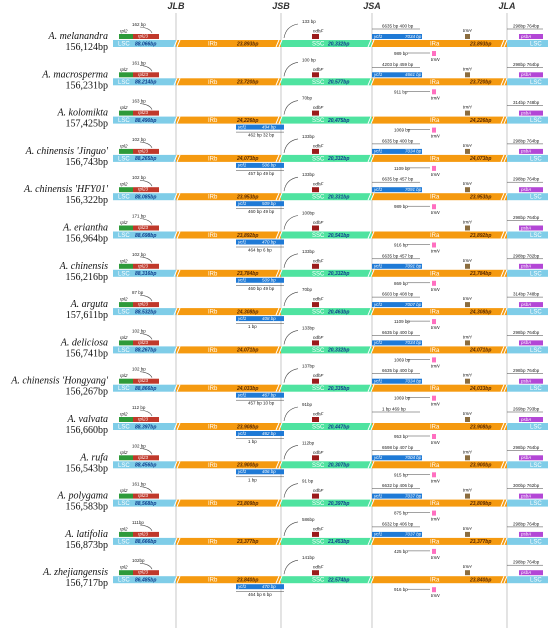 The image size is (550, 631). Describe the element at coordinates (252, 326) in the screenshot. I see `ycf1-copy-split: 1 bp` at that location.